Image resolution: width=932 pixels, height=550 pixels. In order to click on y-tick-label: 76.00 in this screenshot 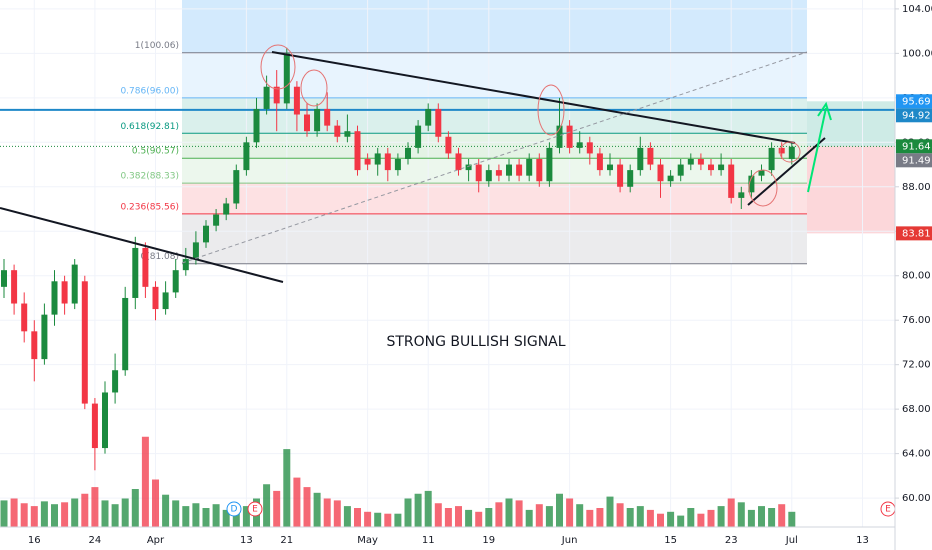, I will do `click(916, 320)`.